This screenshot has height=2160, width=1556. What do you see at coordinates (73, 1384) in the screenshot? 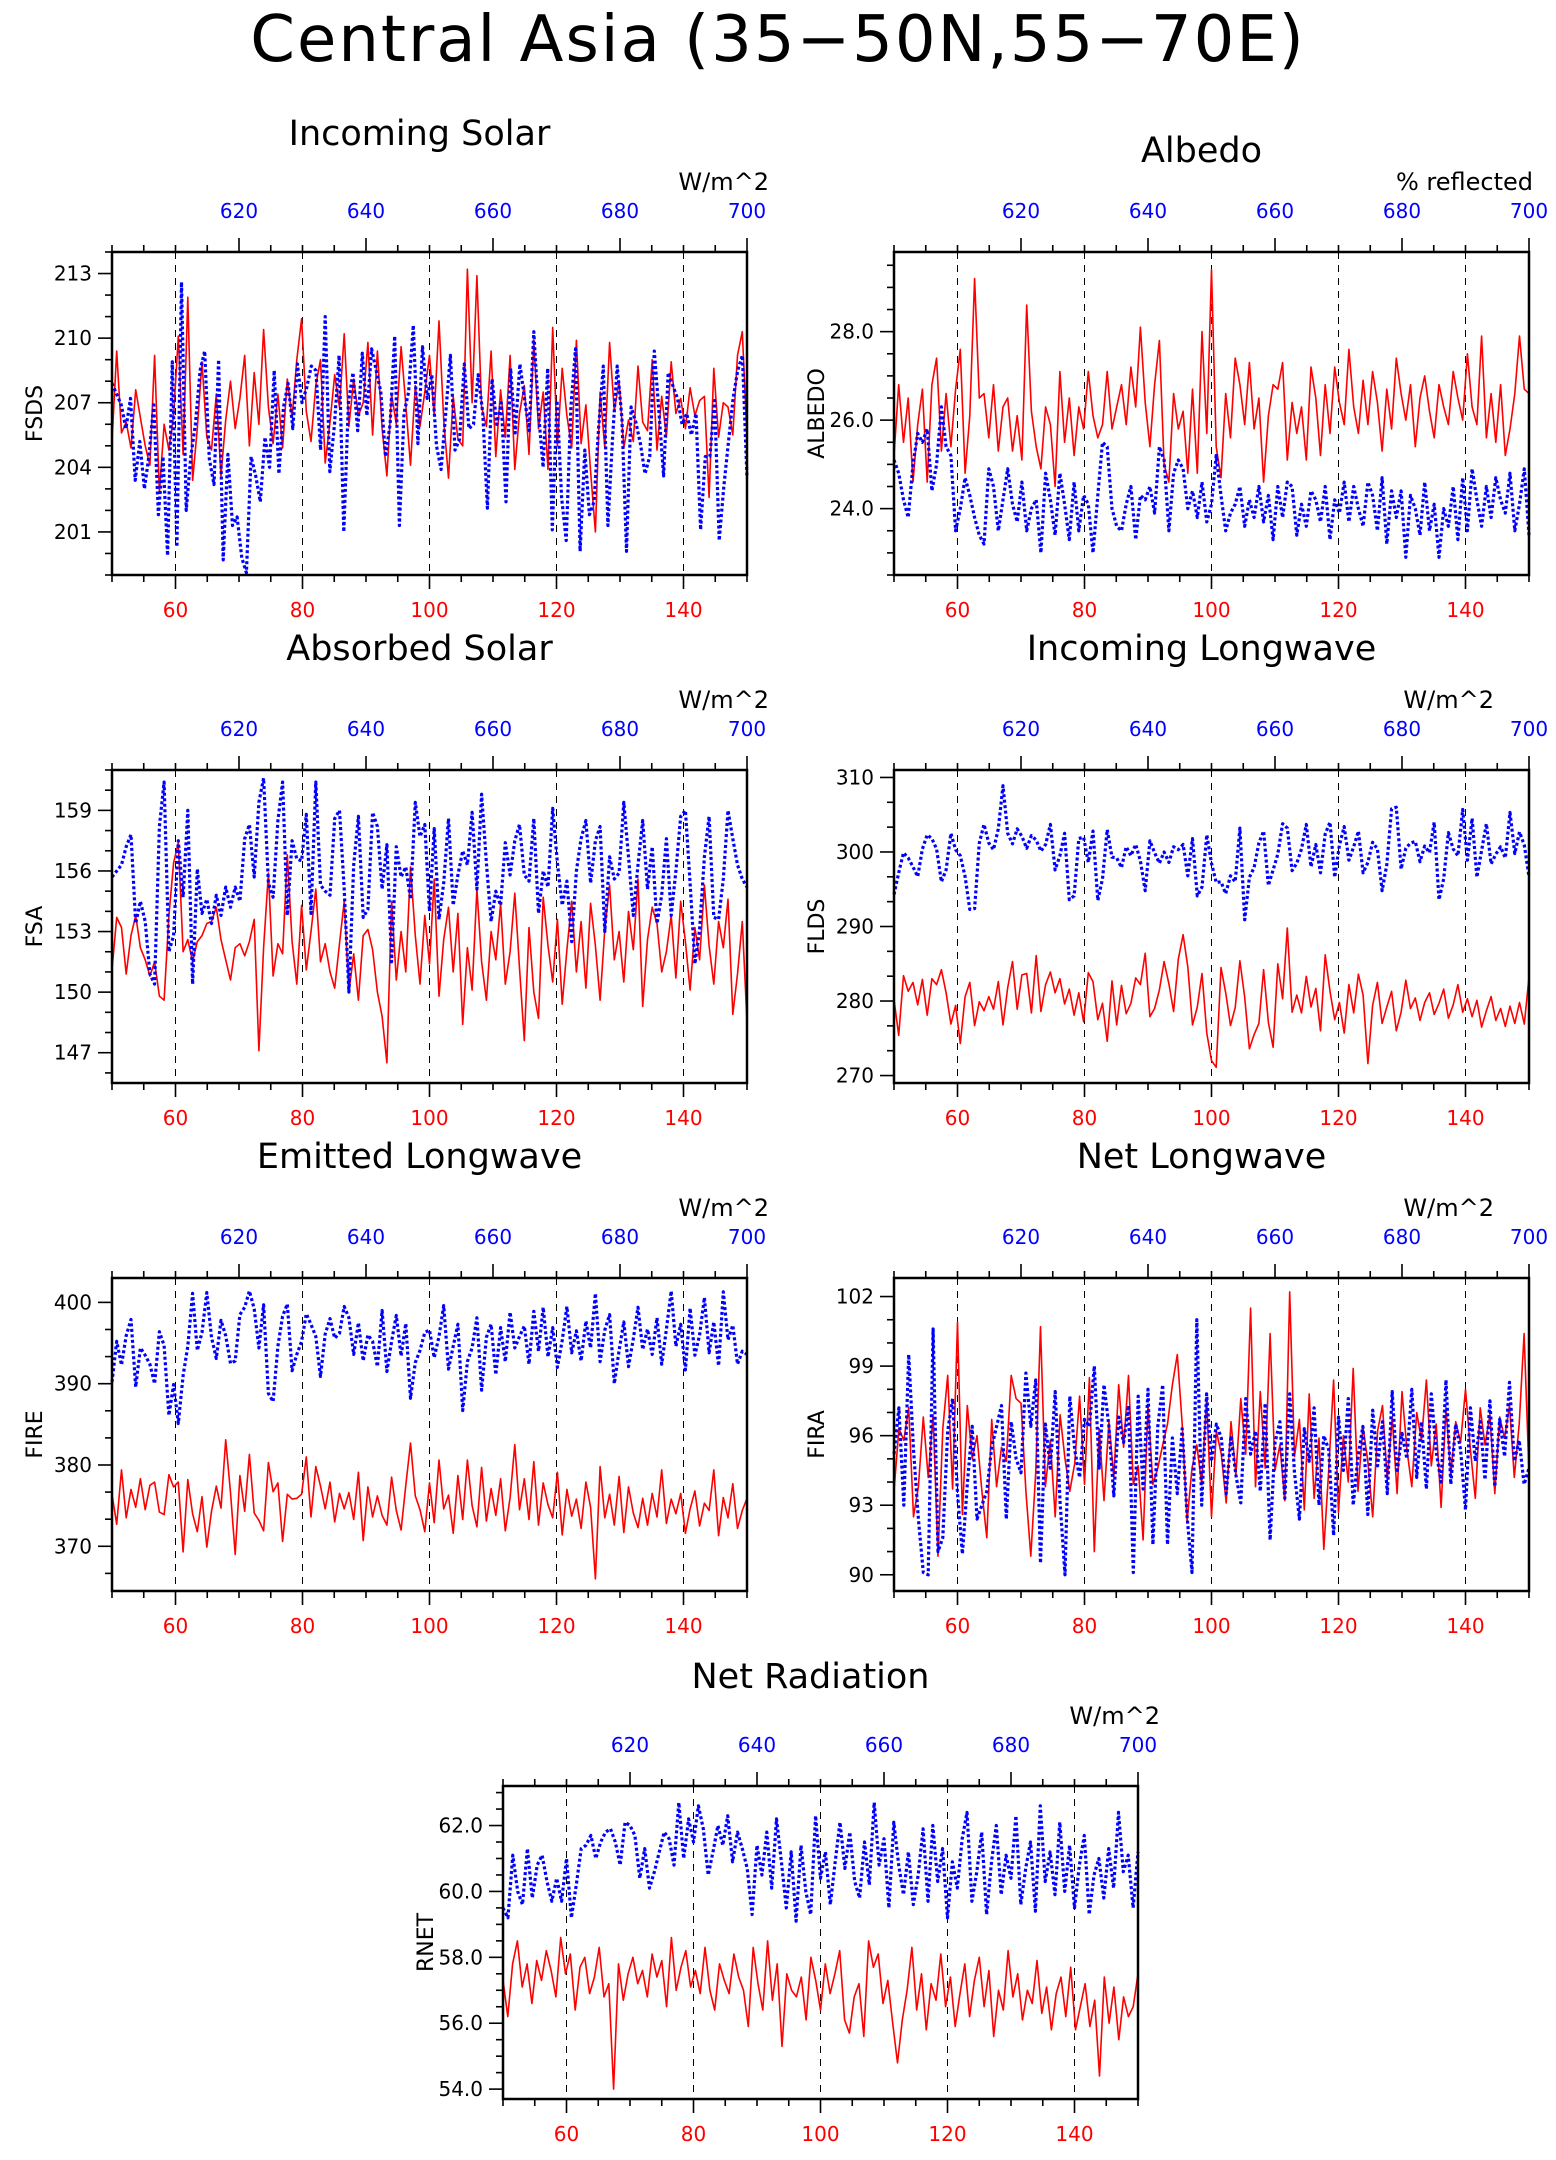
I see `y-tick-label: 390` at bounding box center [73, 1384].